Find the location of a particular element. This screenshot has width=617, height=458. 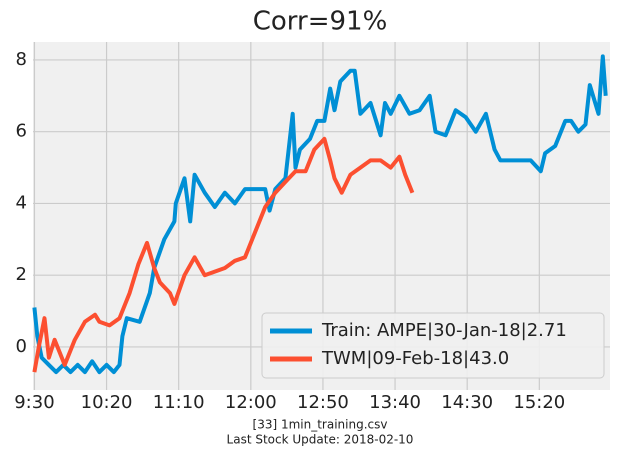

chart-title: Corr=91% is located at coordinates (320, 22).